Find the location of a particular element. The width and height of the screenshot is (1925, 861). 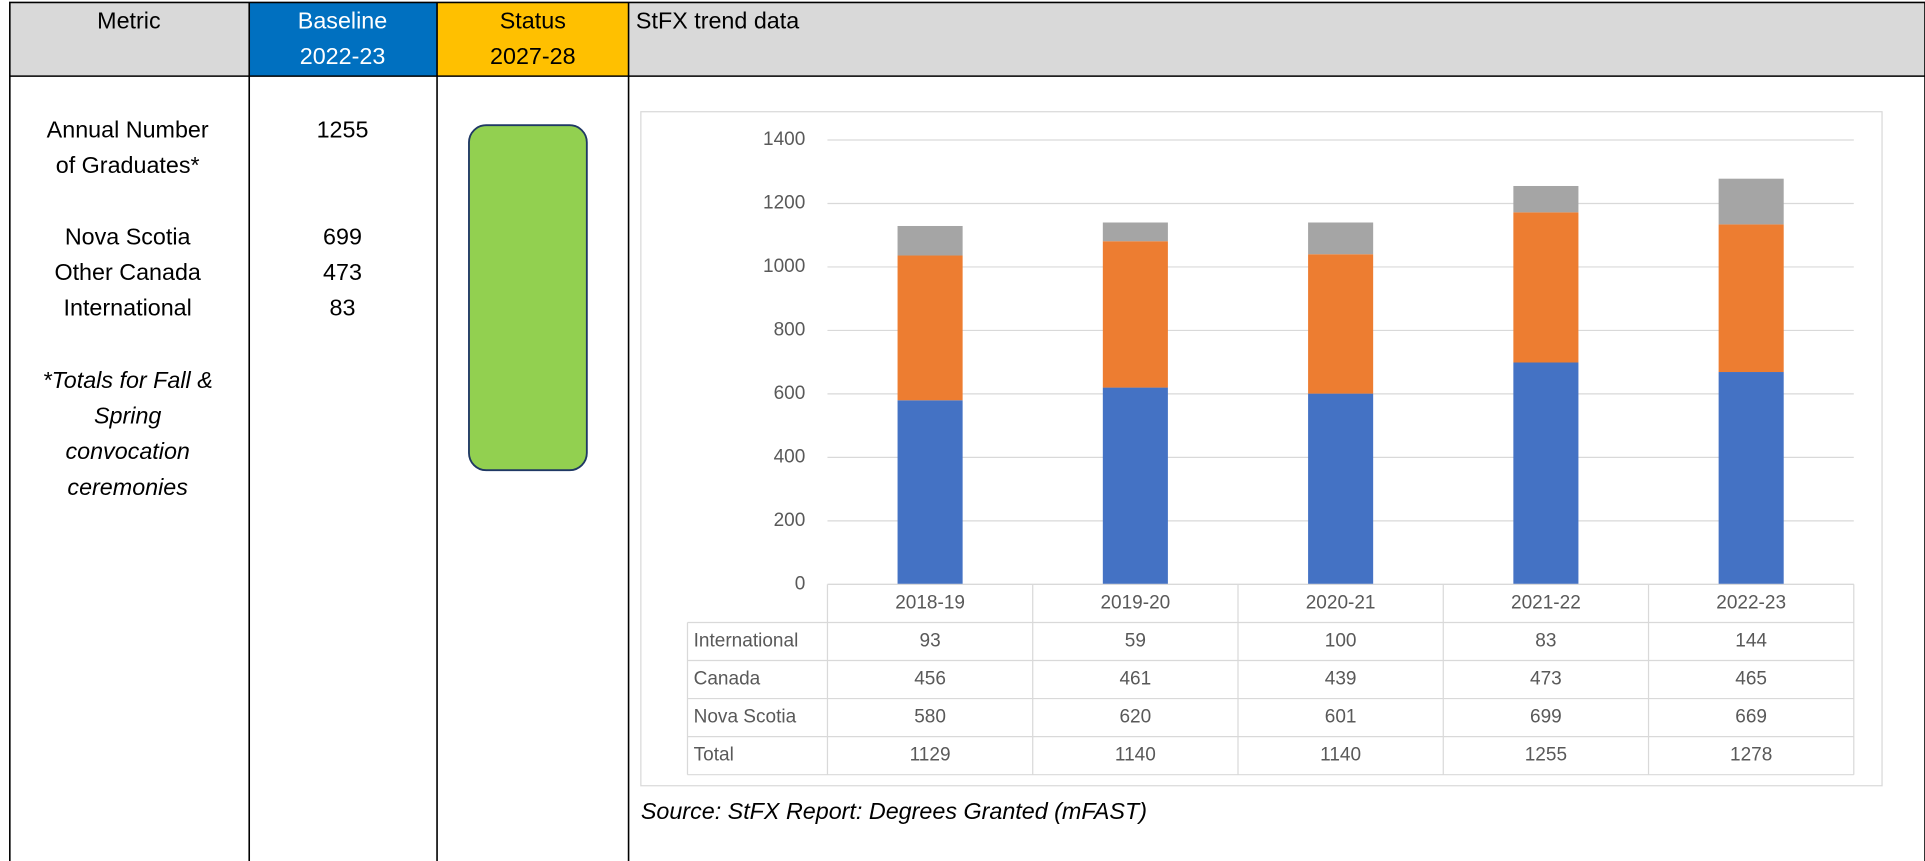

metric-name: Annual Number is located at coordinates (128, 130).